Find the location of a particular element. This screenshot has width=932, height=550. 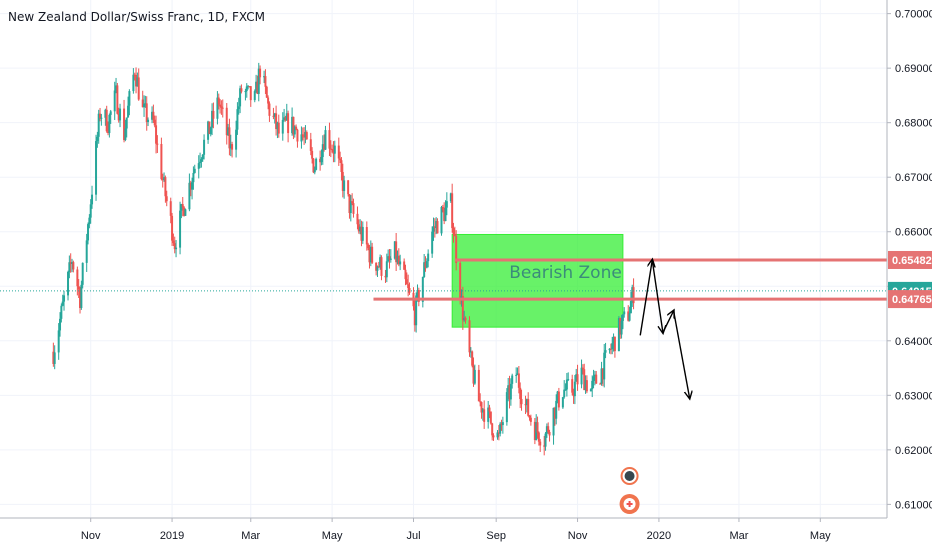

event-markers-layer is located at coordinates (629, 490).